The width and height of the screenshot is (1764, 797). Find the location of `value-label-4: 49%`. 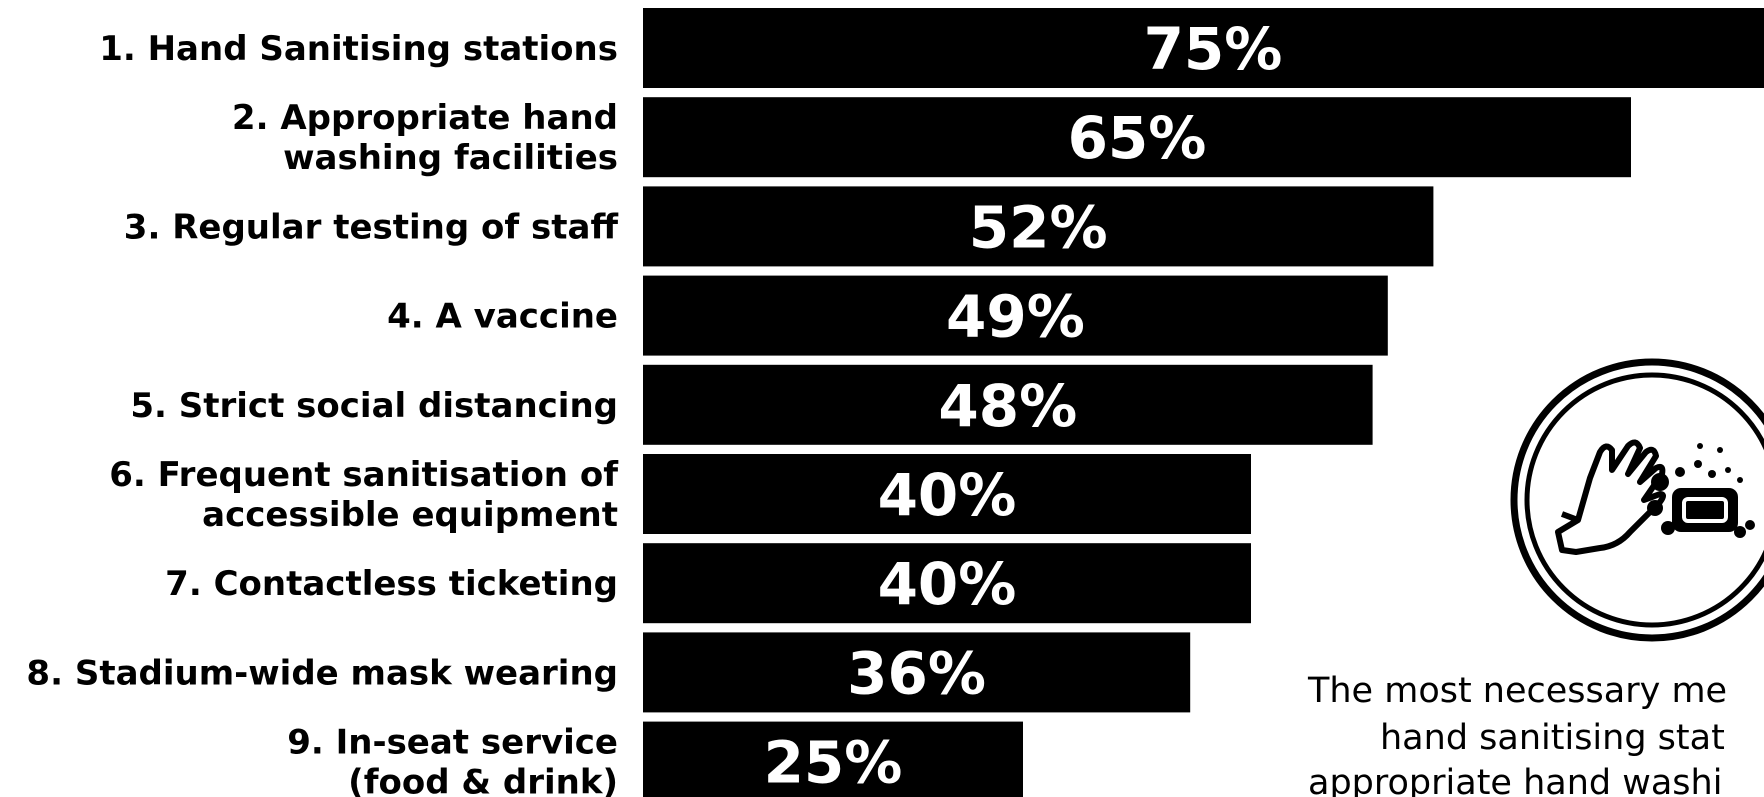

value-label-4: 49% is located at coordinates (1015, 317).